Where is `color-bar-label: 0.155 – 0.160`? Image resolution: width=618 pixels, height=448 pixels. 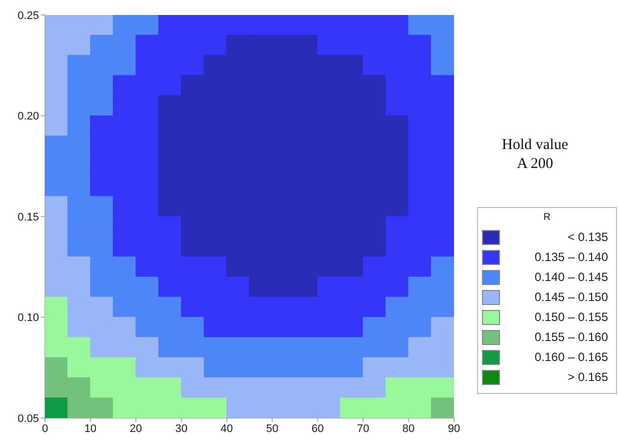 color-bar-label: 0.155 – 0.160 is located at coordinates (571, 337).